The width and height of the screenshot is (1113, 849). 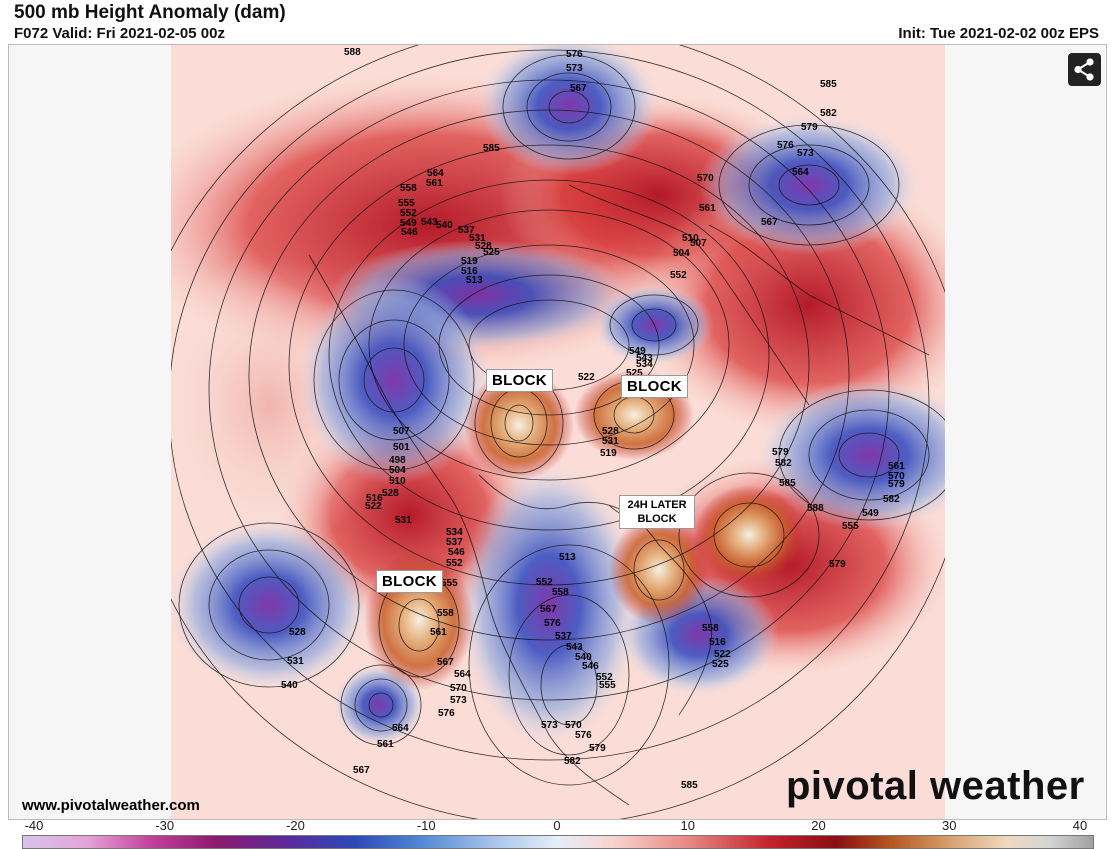 I want to click on later-block-line2: BLOCK, so click(x=657, y=519).